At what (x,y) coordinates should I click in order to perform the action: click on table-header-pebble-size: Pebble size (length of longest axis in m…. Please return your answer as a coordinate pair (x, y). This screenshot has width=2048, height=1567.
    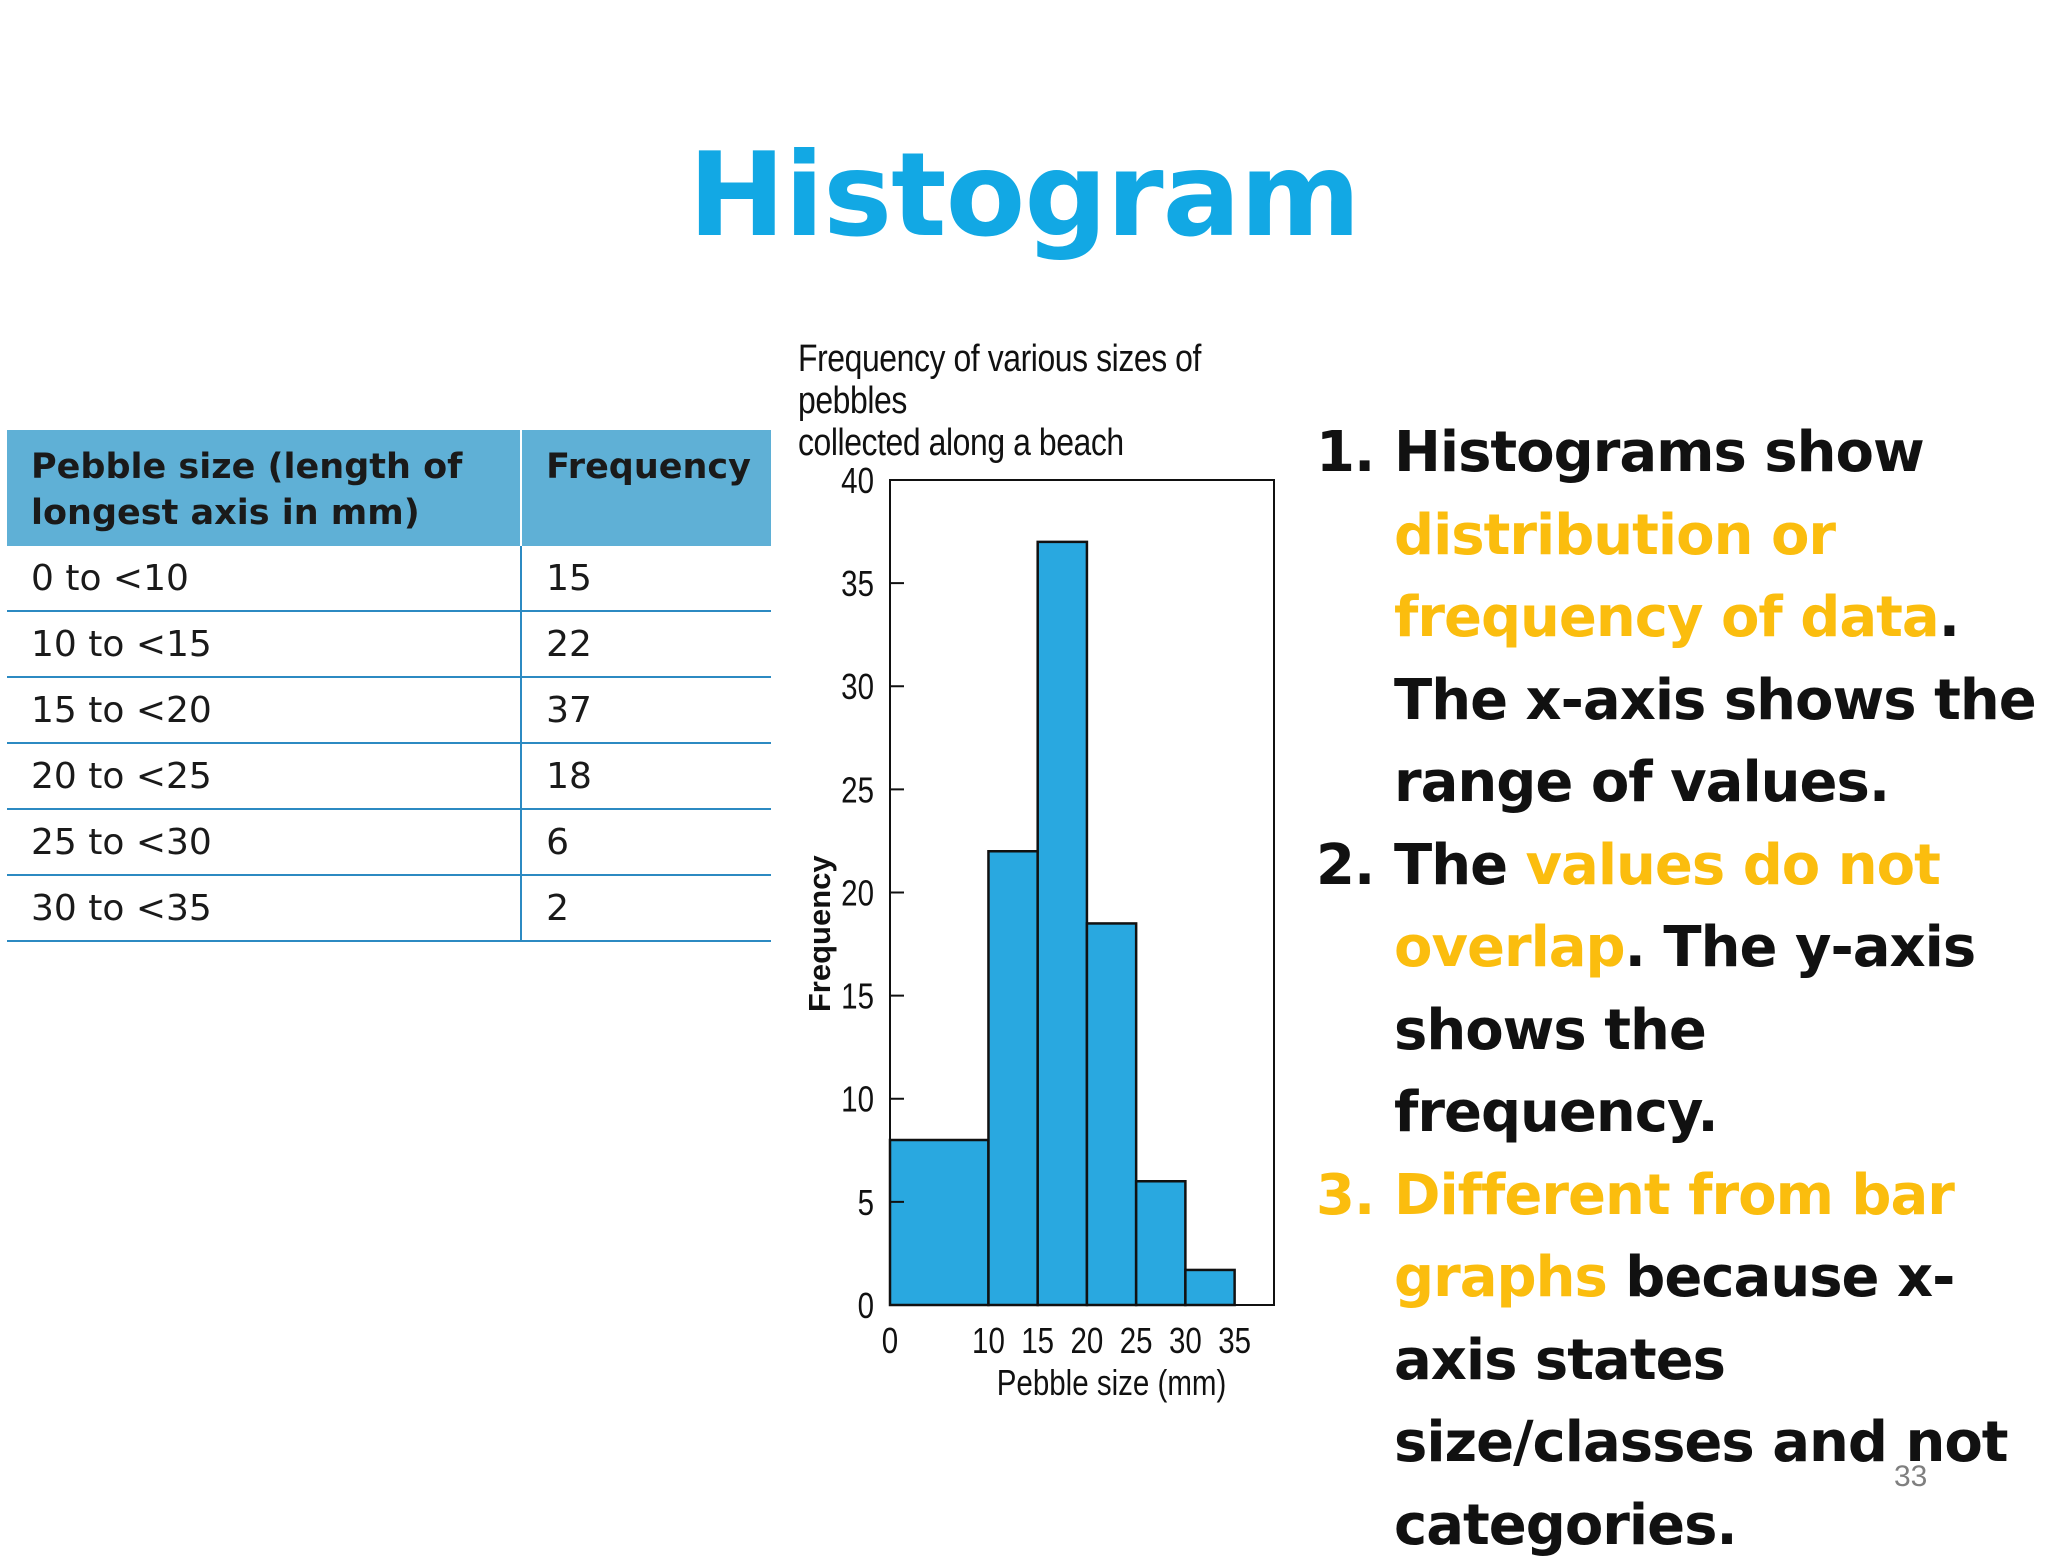
    Looking at the image, I should click on (264, 488).